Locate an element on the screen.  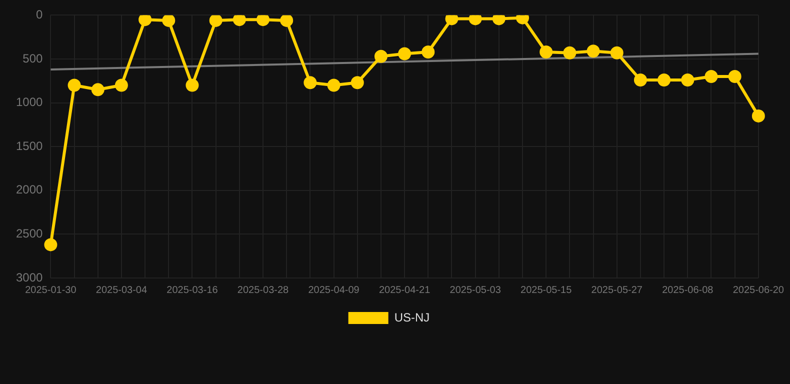
x-tick-label: 2025-05-27 is located at coordinates (617, 290).